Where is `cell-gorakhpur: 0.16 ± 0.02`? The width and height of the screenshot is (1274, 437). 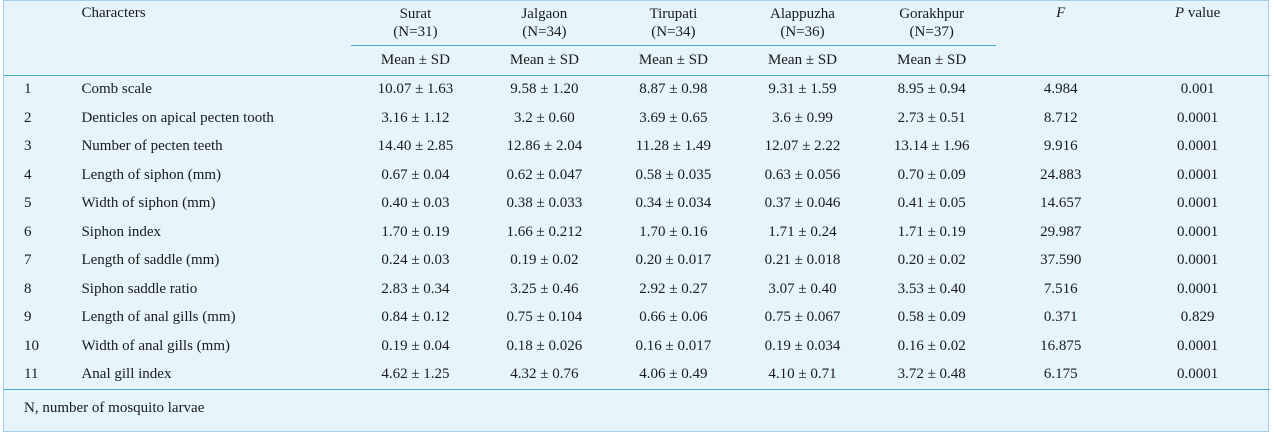
cell-gorakhpur: 0.16 ± 0.02 is located at coordinates (931, 345).